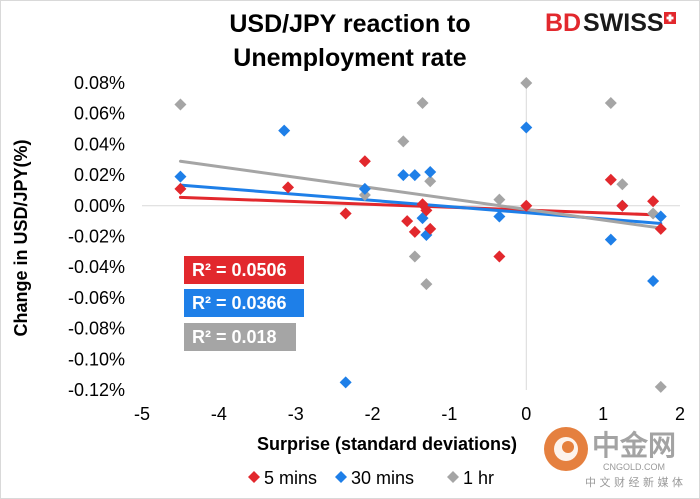 This screenshot has width=700, height=499. What do you see at coordinates (96, 298) in the screenshot?
I see `y-tick-label: -0.06%` at bounding box center [96, 298].